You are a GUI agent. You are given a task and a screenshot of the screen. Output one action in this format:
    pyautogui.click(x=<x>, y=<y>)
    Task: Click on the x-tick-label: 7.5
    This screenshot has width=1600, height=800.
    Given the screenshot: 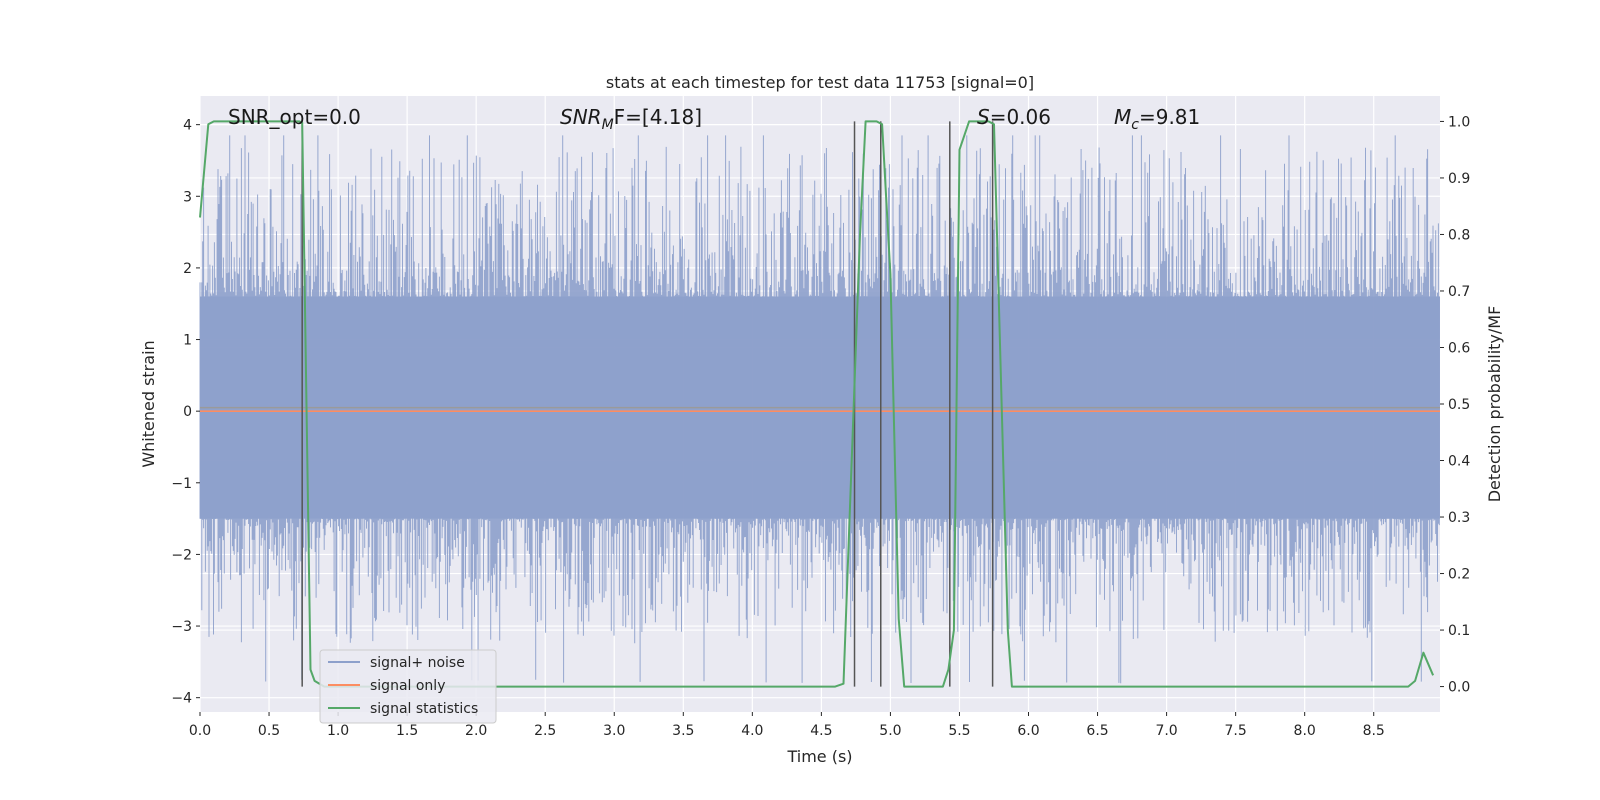 What is the action you would take?
    pyautogui.click(x=1236, y=731)
    